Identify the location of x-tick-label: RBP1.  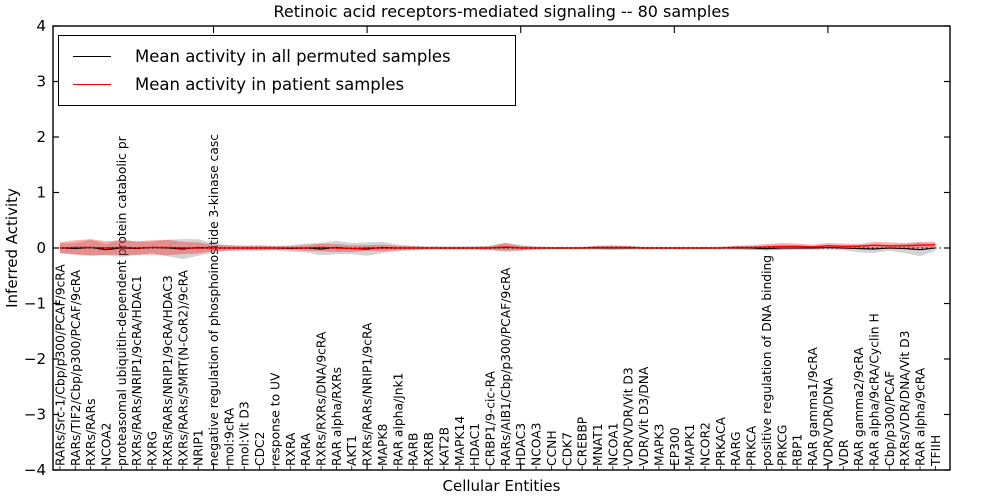
(798, 450).